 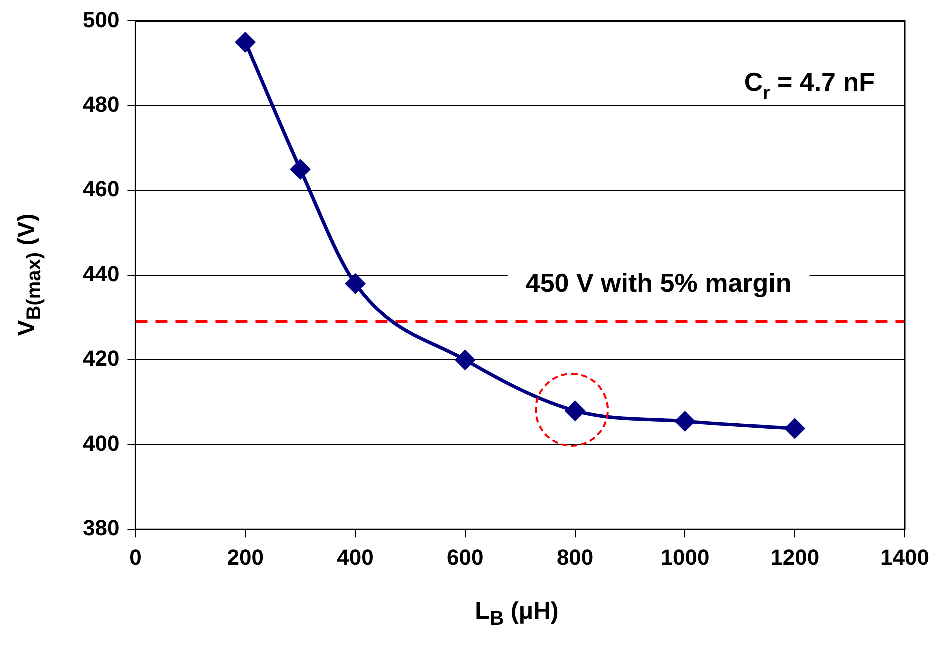 What do you see at coordinates (101, 104) in the screenshot?
I see `y-tick-label: 480` at bounding box center [101, 104].